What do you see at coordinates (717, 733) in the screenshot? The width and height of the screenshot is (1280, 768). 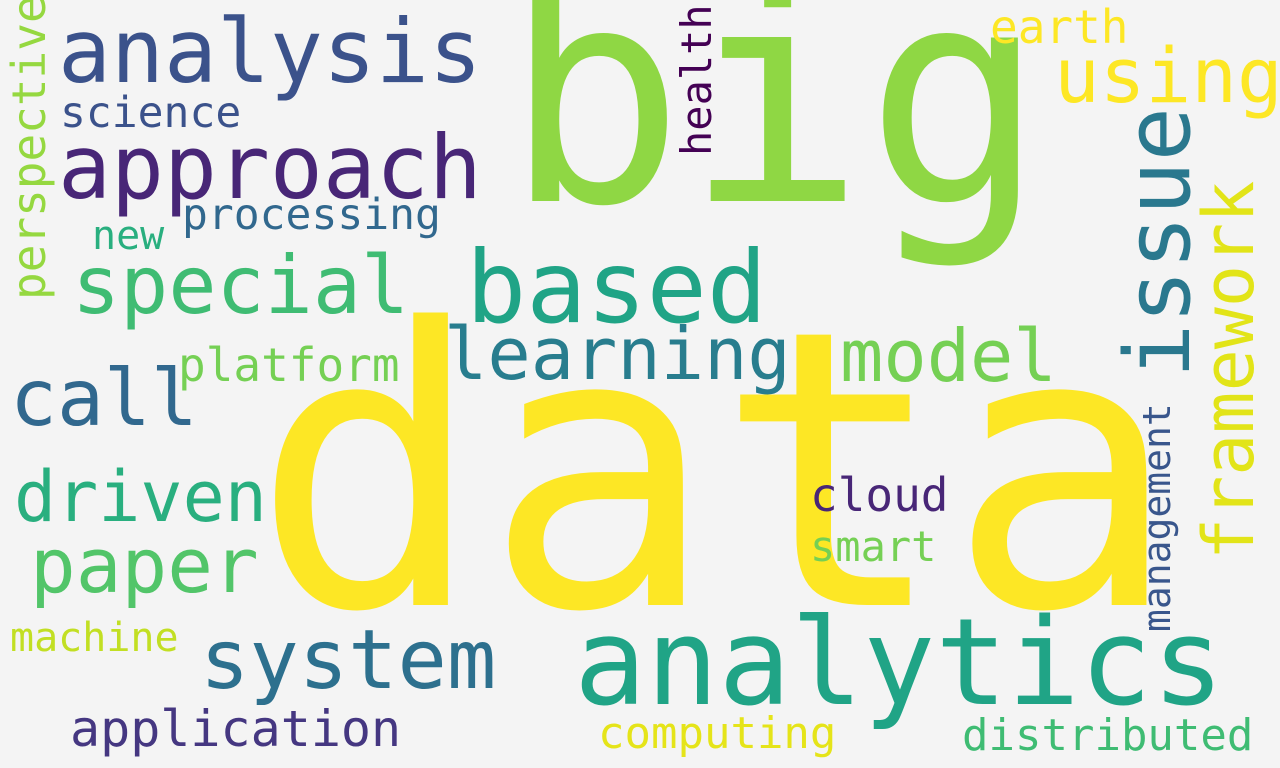 I see `word-computing: computing` at bounding box center [717, 733].